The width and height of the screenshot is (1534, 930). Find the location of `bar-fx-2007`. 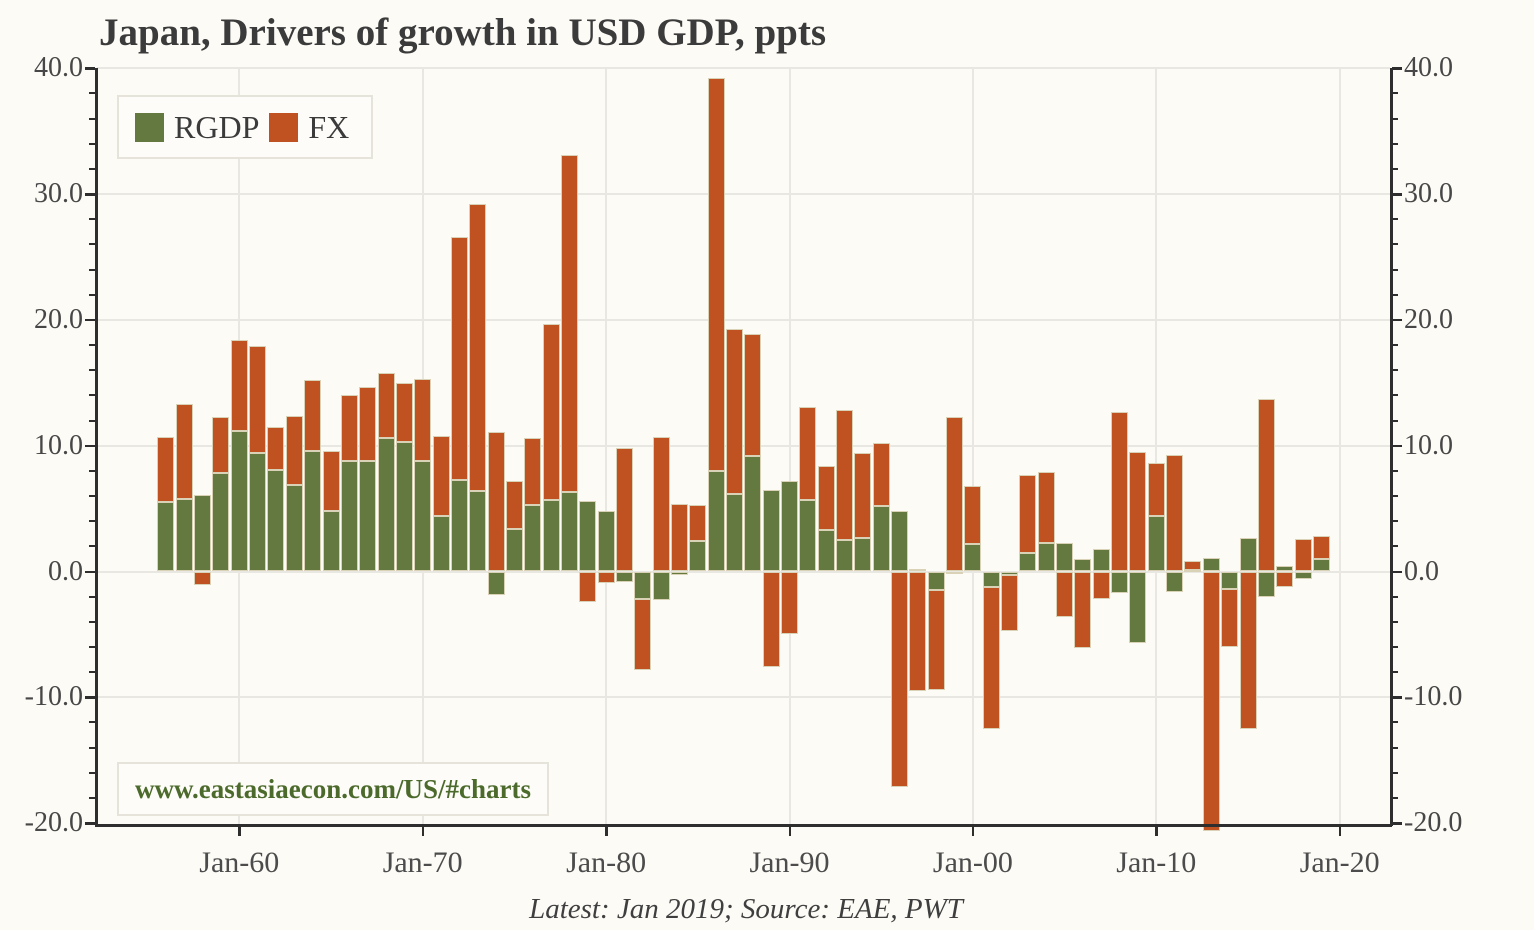

bar-fx-2007 is located at coordinates (1101, 585).